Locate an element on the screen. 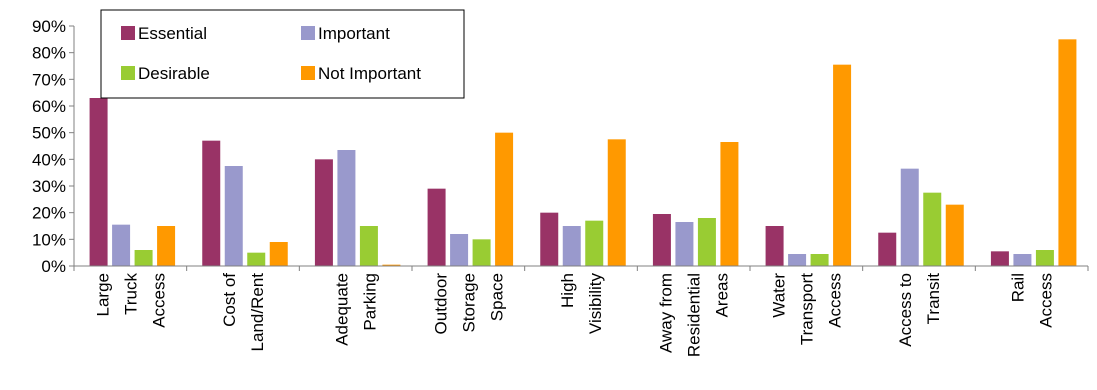 The image size is (1097, 390). category-label: Areas is located at coordinates (722, 295).